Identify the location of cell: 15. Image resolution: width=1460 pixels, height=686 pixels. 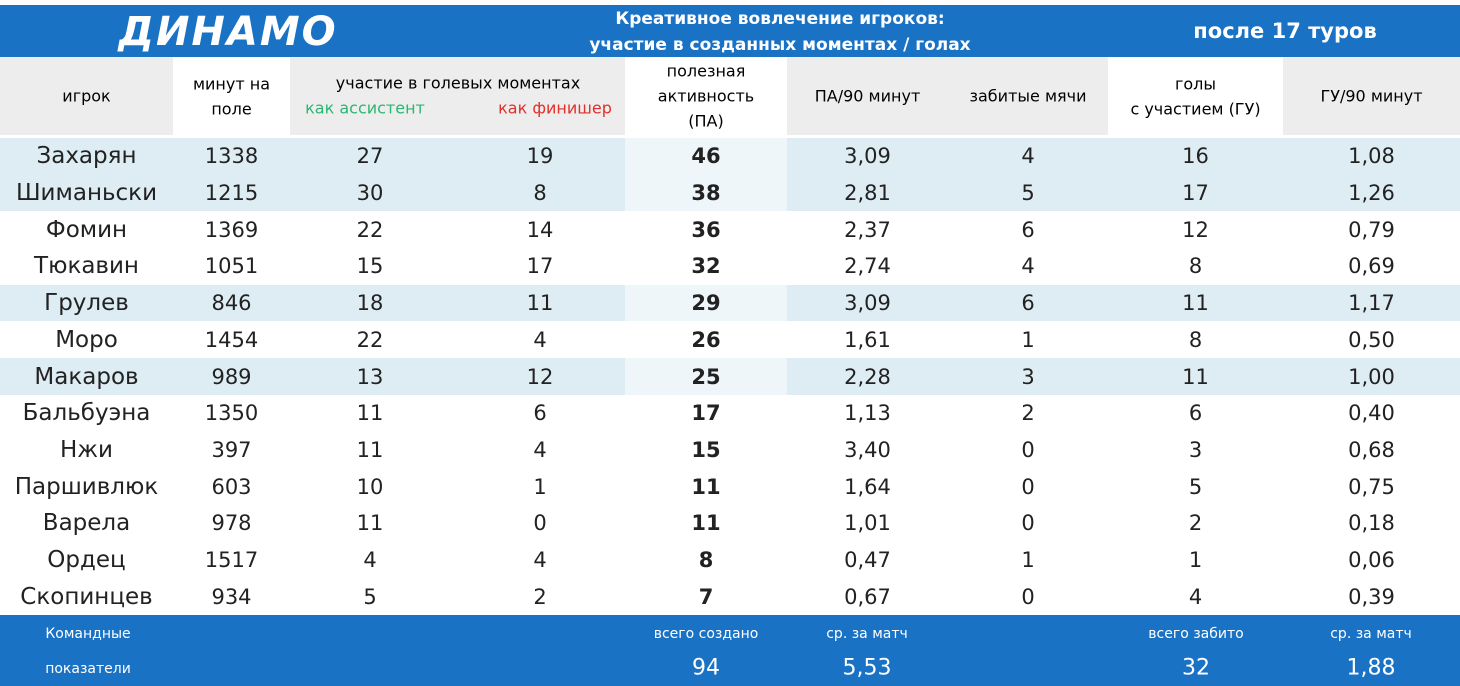
(370, 266).